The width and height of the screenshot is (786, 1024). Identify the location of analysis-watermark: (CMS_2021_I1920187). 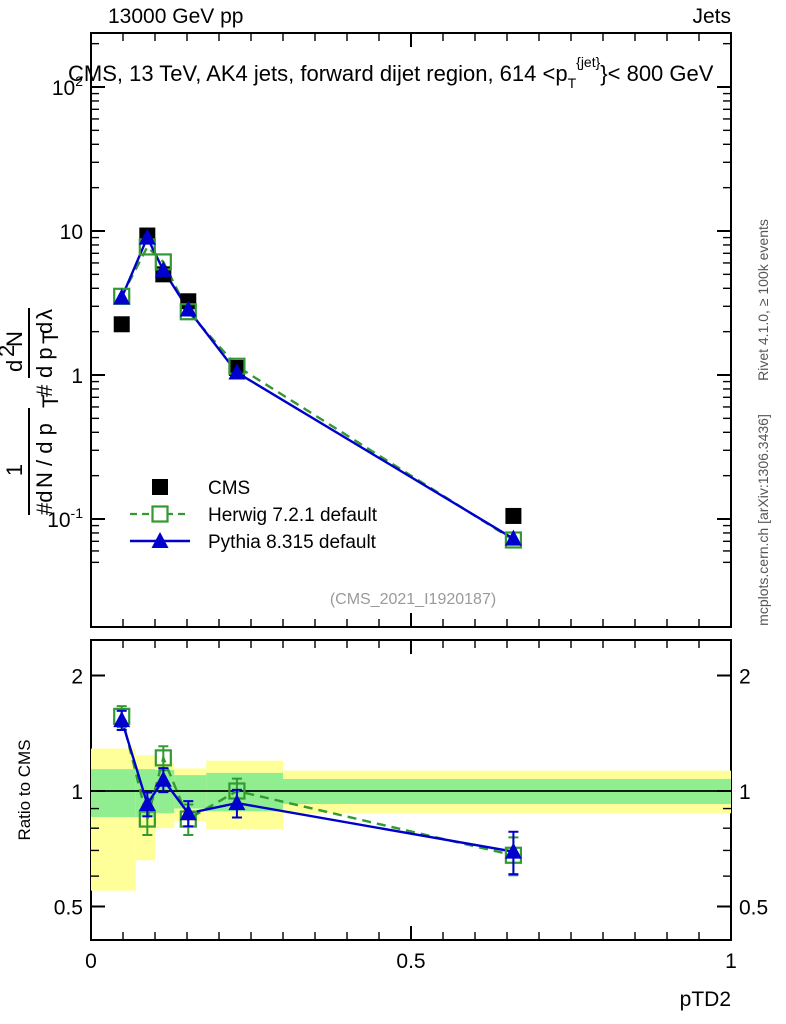
(413, 599).